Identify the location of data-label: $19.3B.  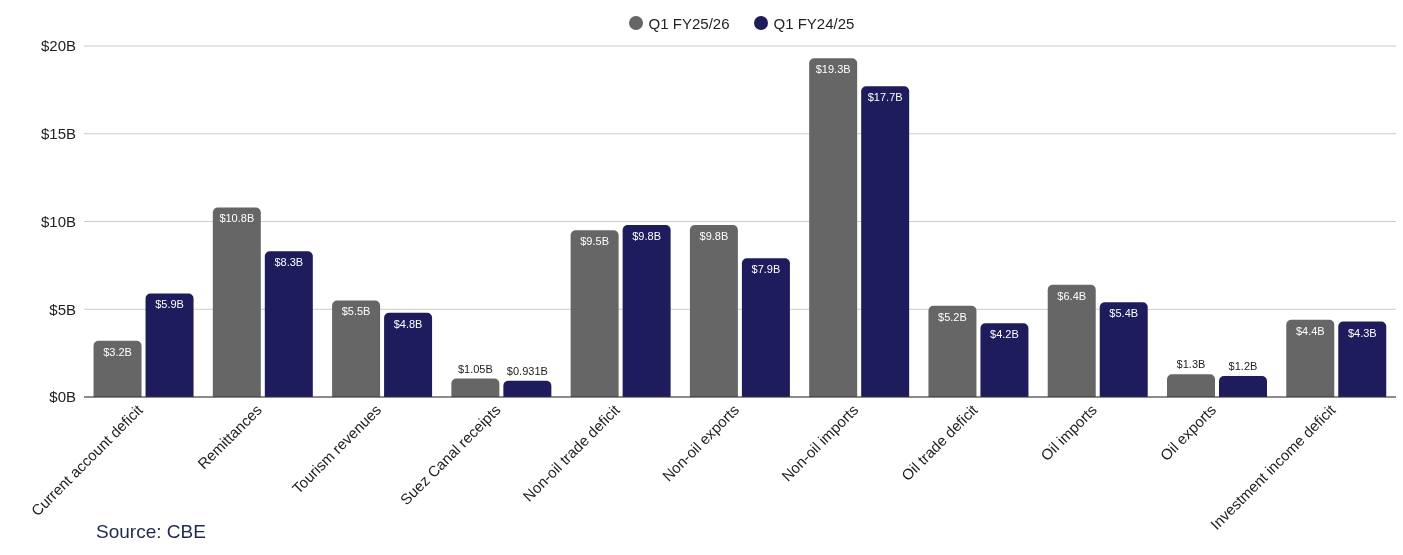
(833, 69).